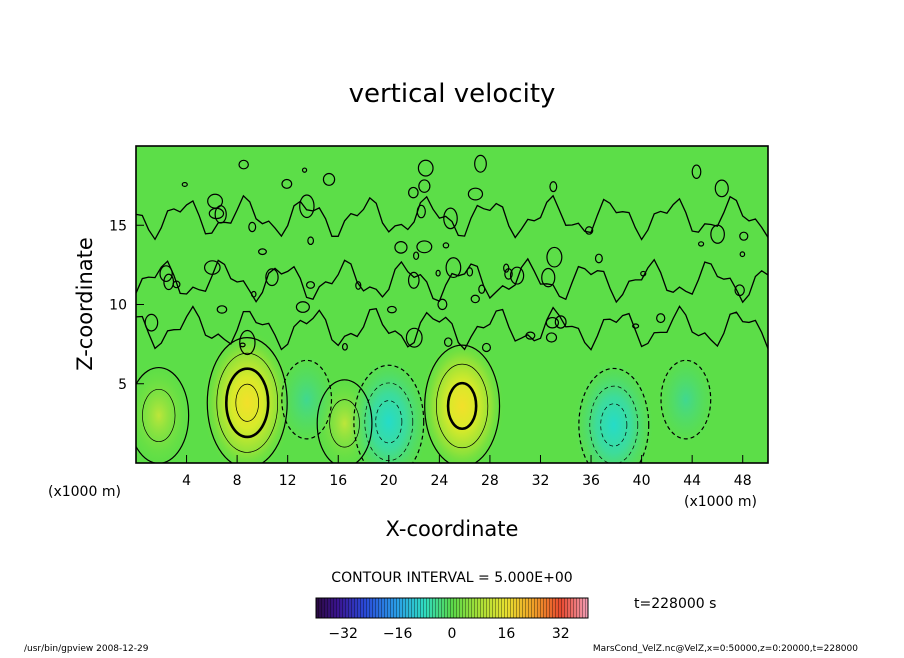 Image resolution: width=904 pixels, height=658 pixels. I want to click on colorbar-stripes-overlay, so click(452, 608).